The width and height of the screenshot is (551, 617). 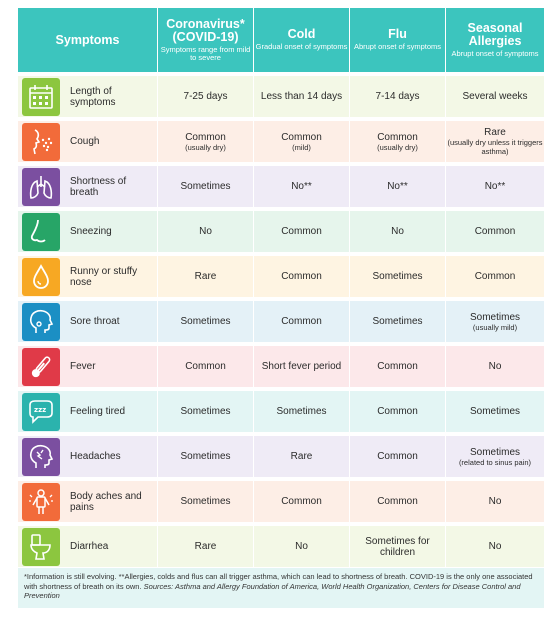 What do you see at coordinates (398, 186) in the screenshot?
I see `flu-cell: No**` at bounding box center [398, 186].